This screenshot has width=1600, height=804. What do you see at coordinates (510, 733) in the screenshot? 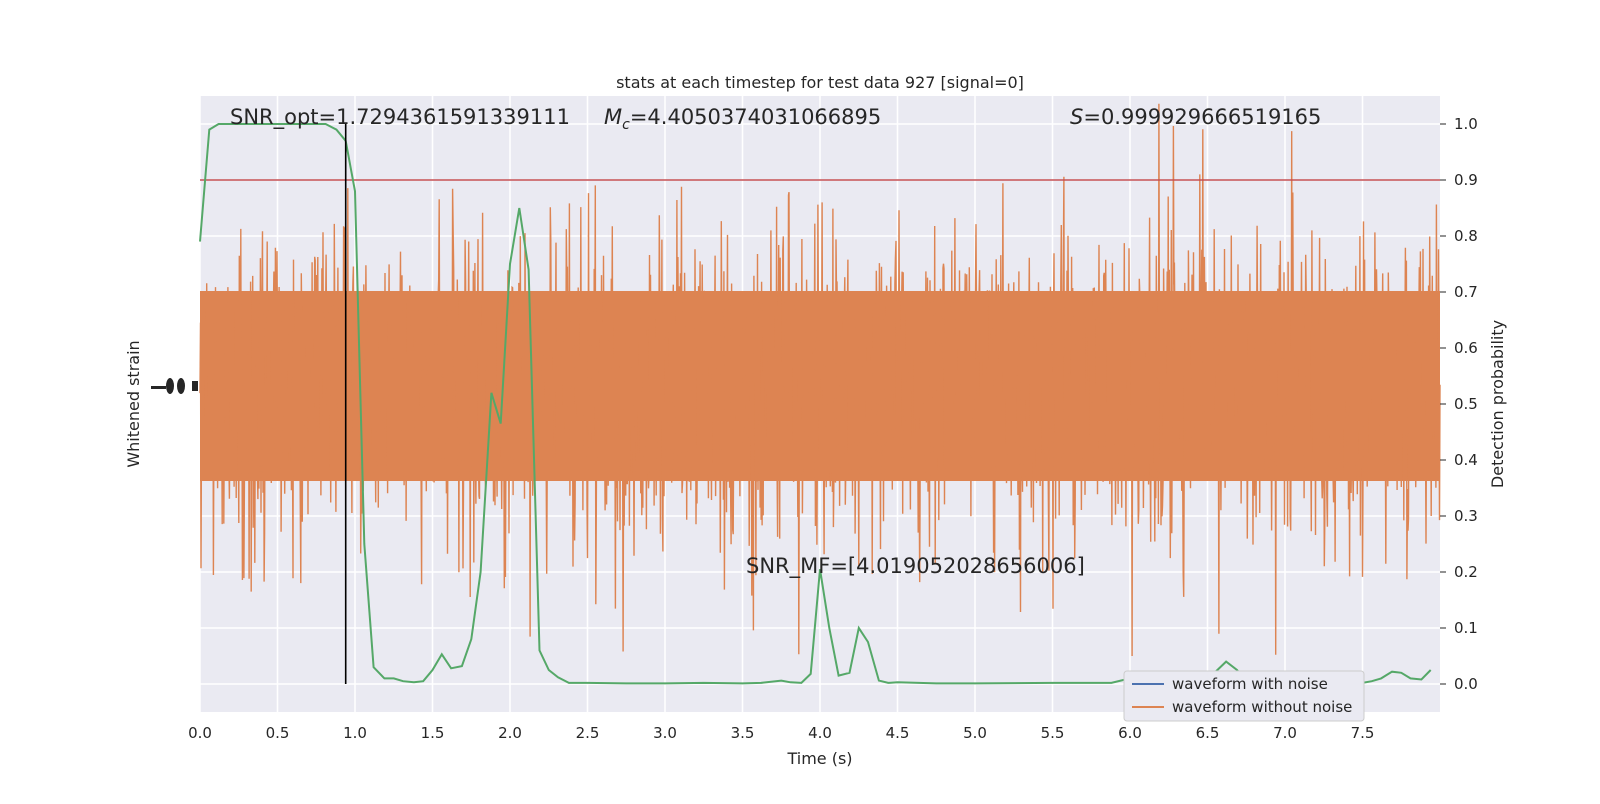
I see `x-tick-label: 2.0` at bounding box center [510, 733].